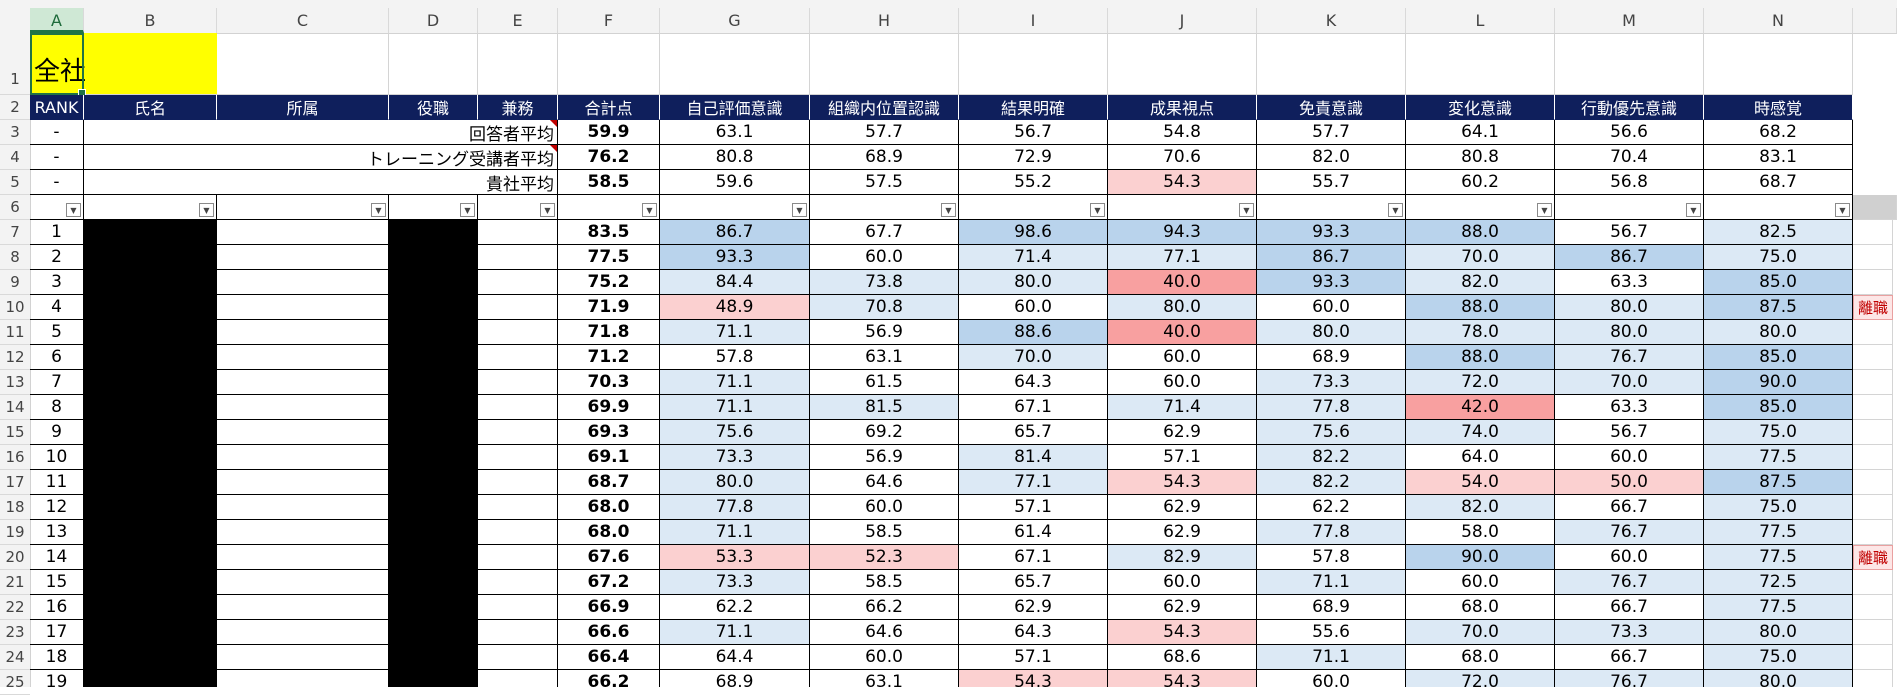 This screenshot has width=1897, height=695. What do you see at coordinates (609, 132) in the screenshot?
I see `summary-total: 59.9` at bounding box center [609, 132].